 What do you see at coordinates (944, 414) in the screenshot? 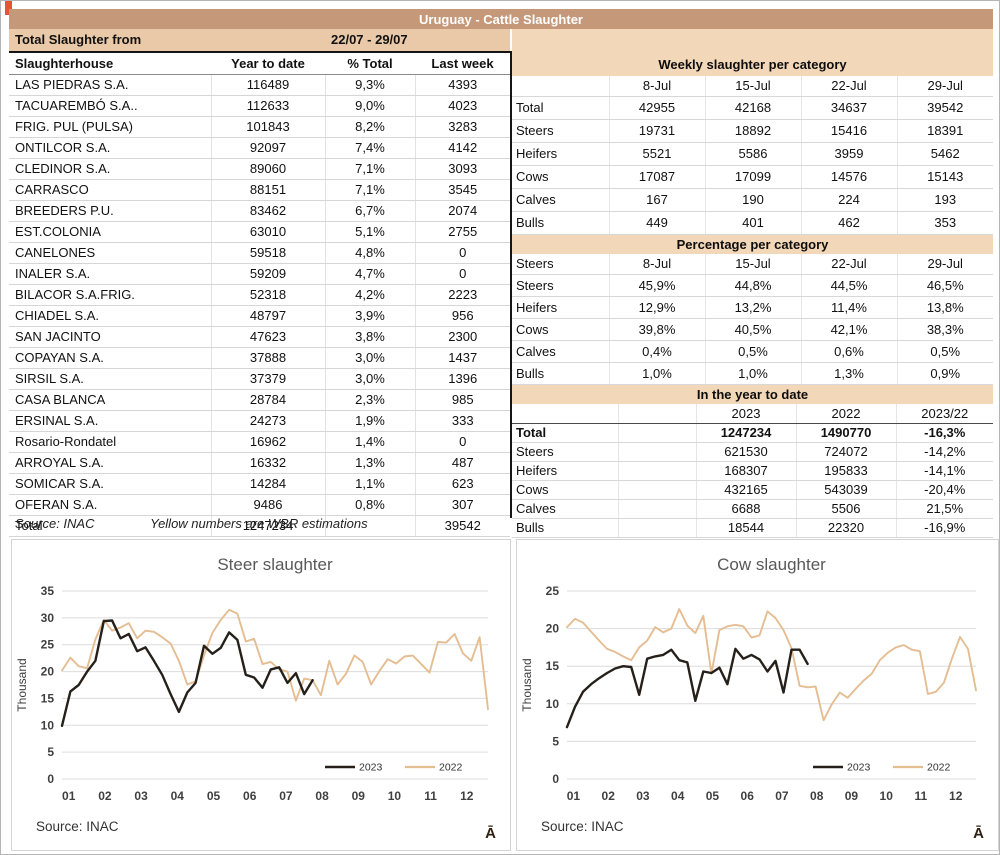
I see `ytd-col-ratio: 2023/22` at bounding box center [944, 414].